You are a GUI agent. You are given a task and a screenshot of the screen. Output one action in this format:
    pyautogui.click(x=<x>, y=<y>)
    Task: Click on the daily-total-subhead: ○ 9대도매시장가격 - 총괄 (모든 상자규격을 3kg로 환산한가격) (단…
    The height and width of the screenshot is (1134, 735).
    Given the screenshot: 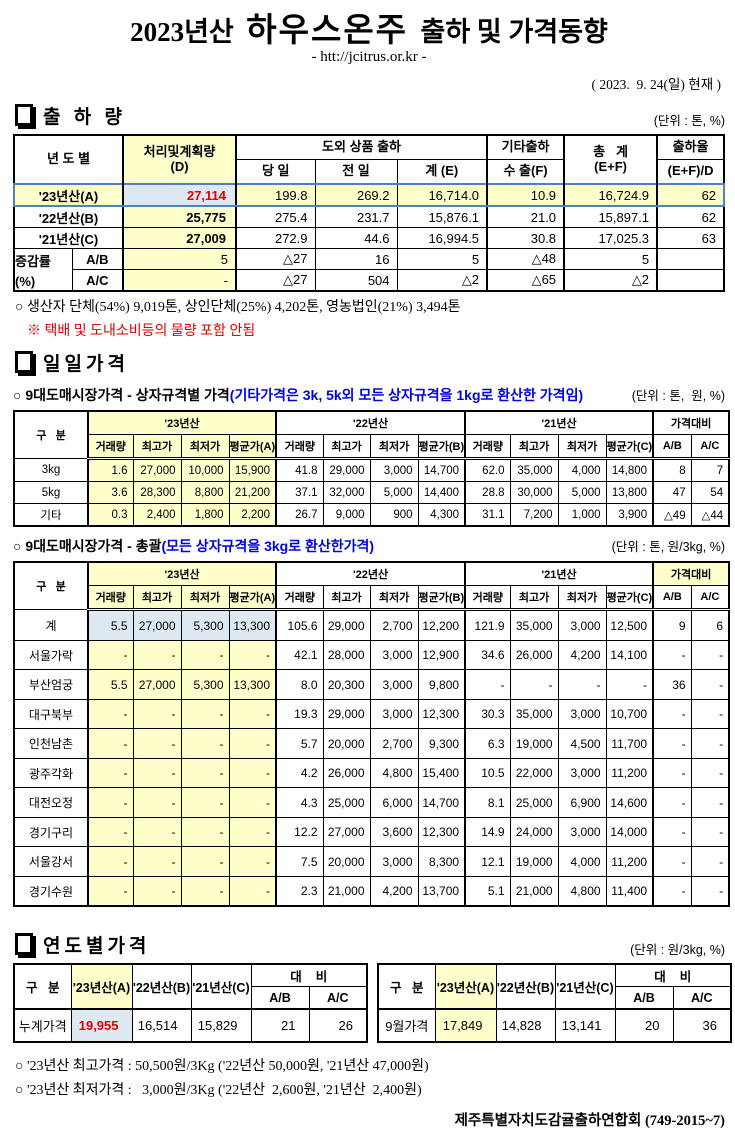 What is the action you would take?
    pyautogui.click(x=369, y=546)
    